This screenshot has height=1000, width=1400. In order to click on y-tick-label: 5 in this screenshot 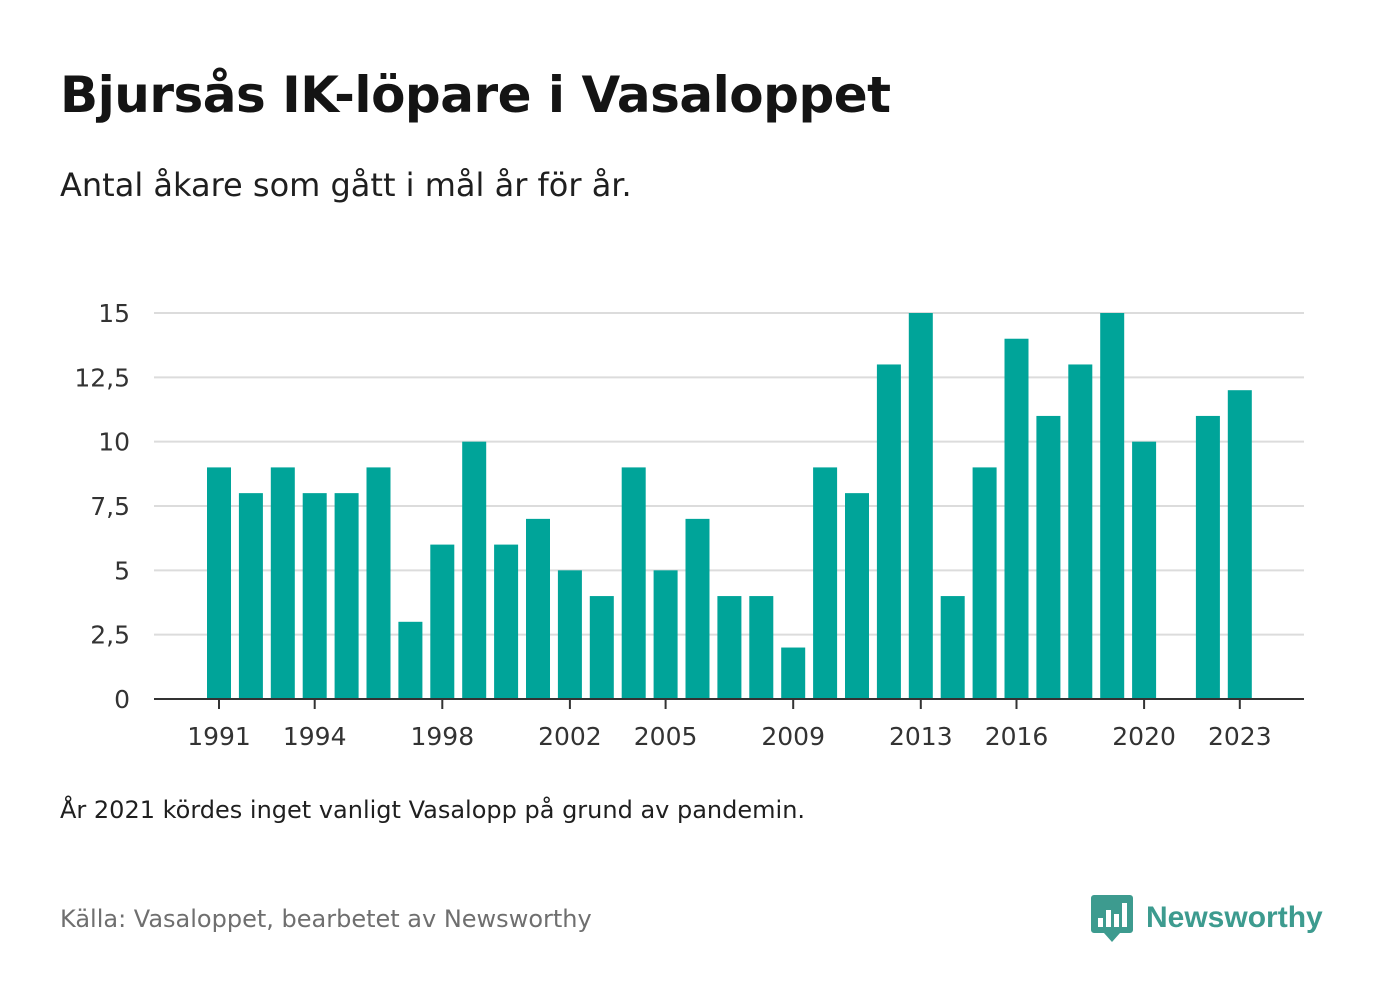, I will do `click(122, 570)`.